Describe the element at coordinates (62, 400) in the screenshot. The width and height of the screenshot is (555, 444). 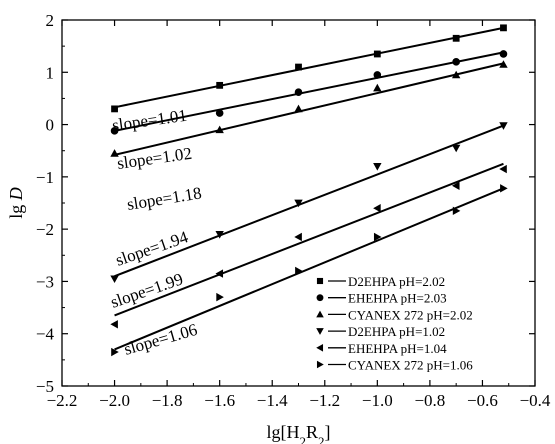
I see `x-tick-label: −2.2` at that location.